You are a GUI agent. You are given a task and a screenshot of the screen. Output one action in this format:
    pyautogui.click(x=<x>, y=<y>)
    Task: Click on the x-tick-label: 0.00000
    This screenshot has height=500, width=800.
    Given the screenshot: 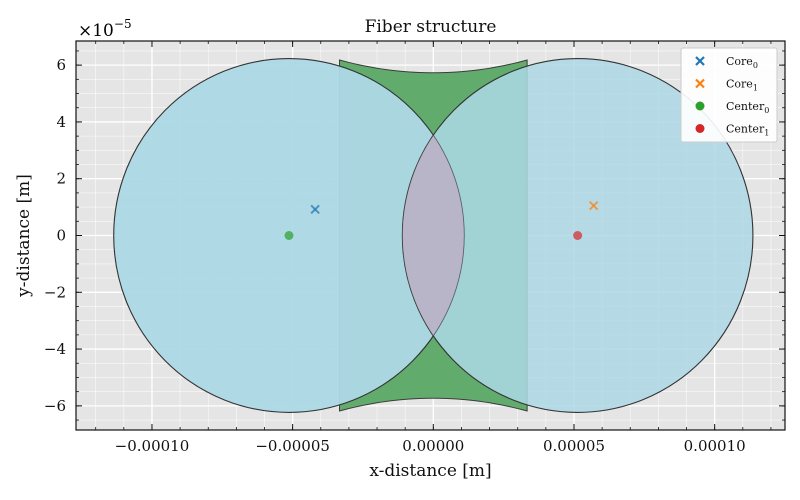 What is the action you would take?
    pyautogui.click(x=433, y=446)
    